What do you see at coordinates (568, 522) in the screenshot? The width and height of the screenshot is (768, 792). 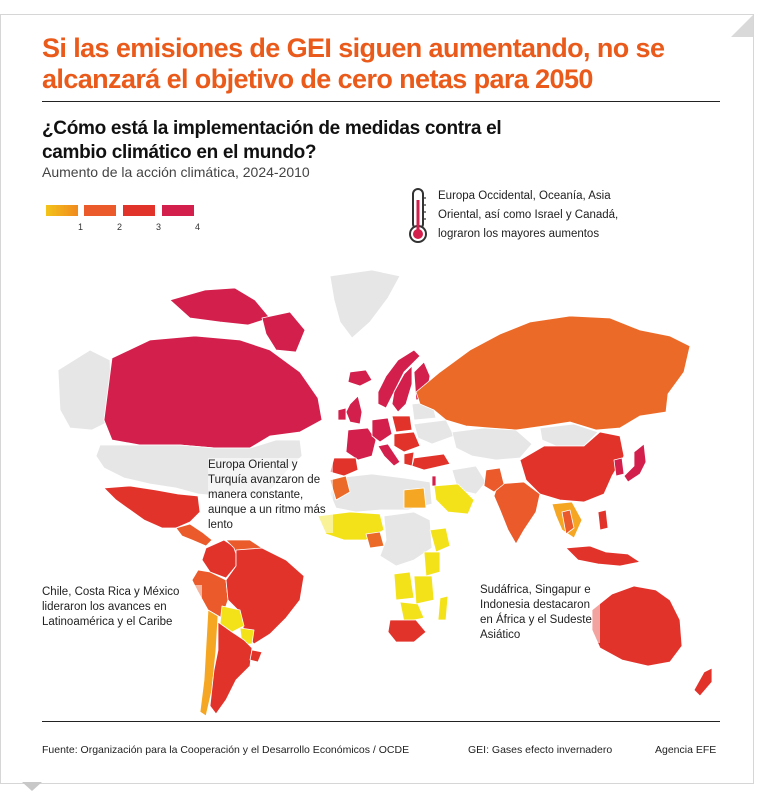 I see `country-thailand` at bounding box center [568, 522].